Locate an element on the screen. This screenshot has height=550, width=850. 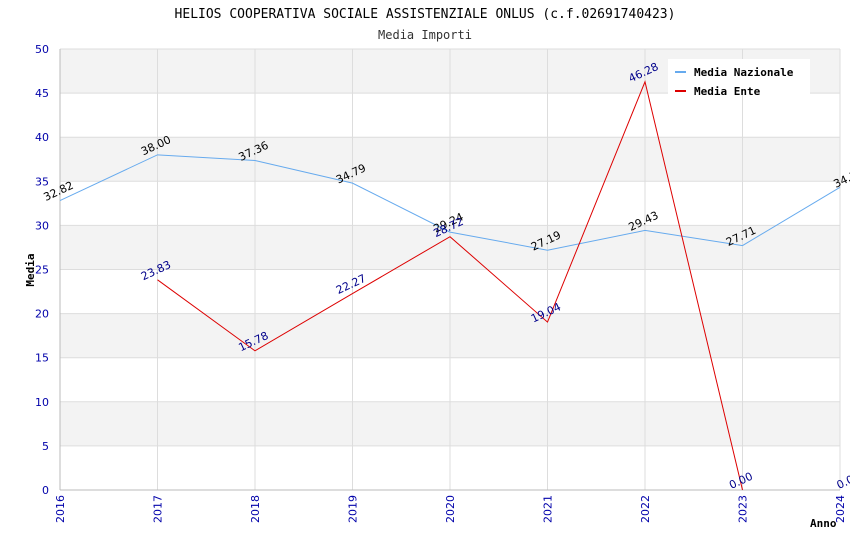
x-tick-label: 2021 is located at coordinates (548, 509).